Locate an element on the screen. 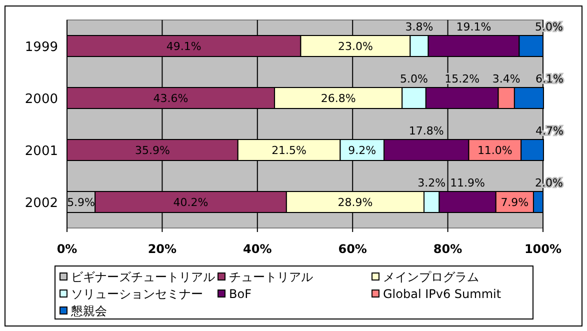 The height and width of the screenshot is (331, 587). data-label: 3.4% is located at coordinates (506, 79).